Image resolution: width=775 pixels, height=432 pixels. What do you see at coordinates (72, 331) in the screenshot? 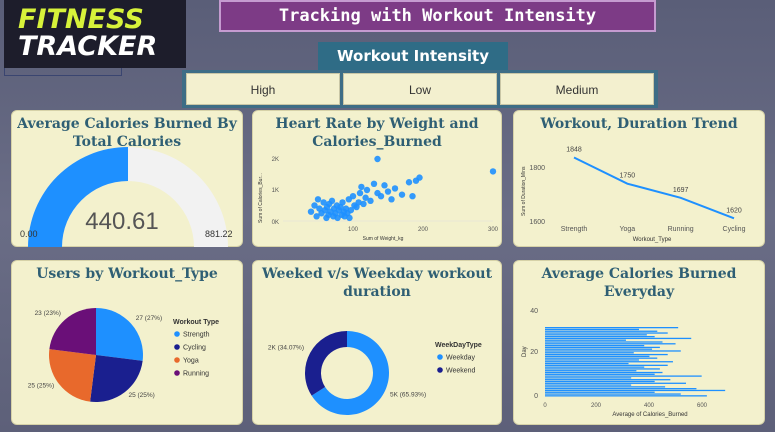
I see `pie-slice-running` at bounding box center [72, 331].